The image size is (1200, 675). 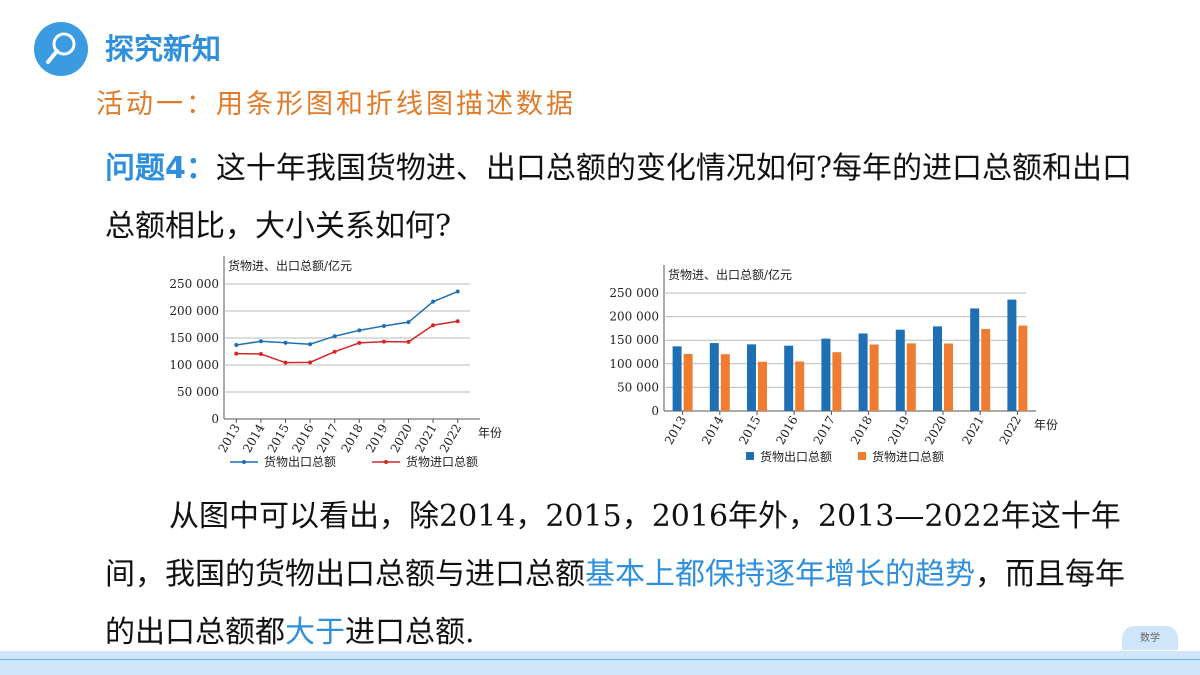 What do you see at coordinates (780, 574) in the screenshot?
I see `answer-highlight1: 基本上都保持逐年增长的趋势` at bounding box center [780, 574].